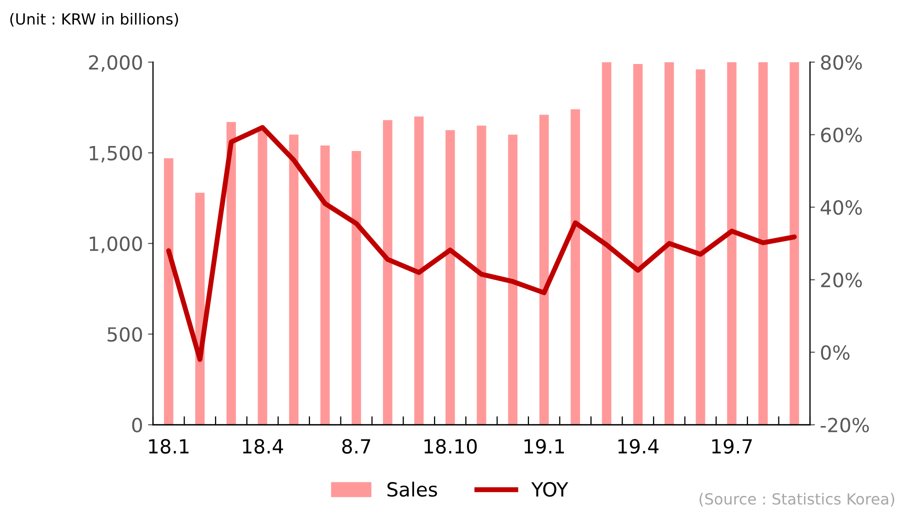  Describe the element at coordinates (841, 280) in the screenshot. I see `y2-tick-label: 20%` at that location.